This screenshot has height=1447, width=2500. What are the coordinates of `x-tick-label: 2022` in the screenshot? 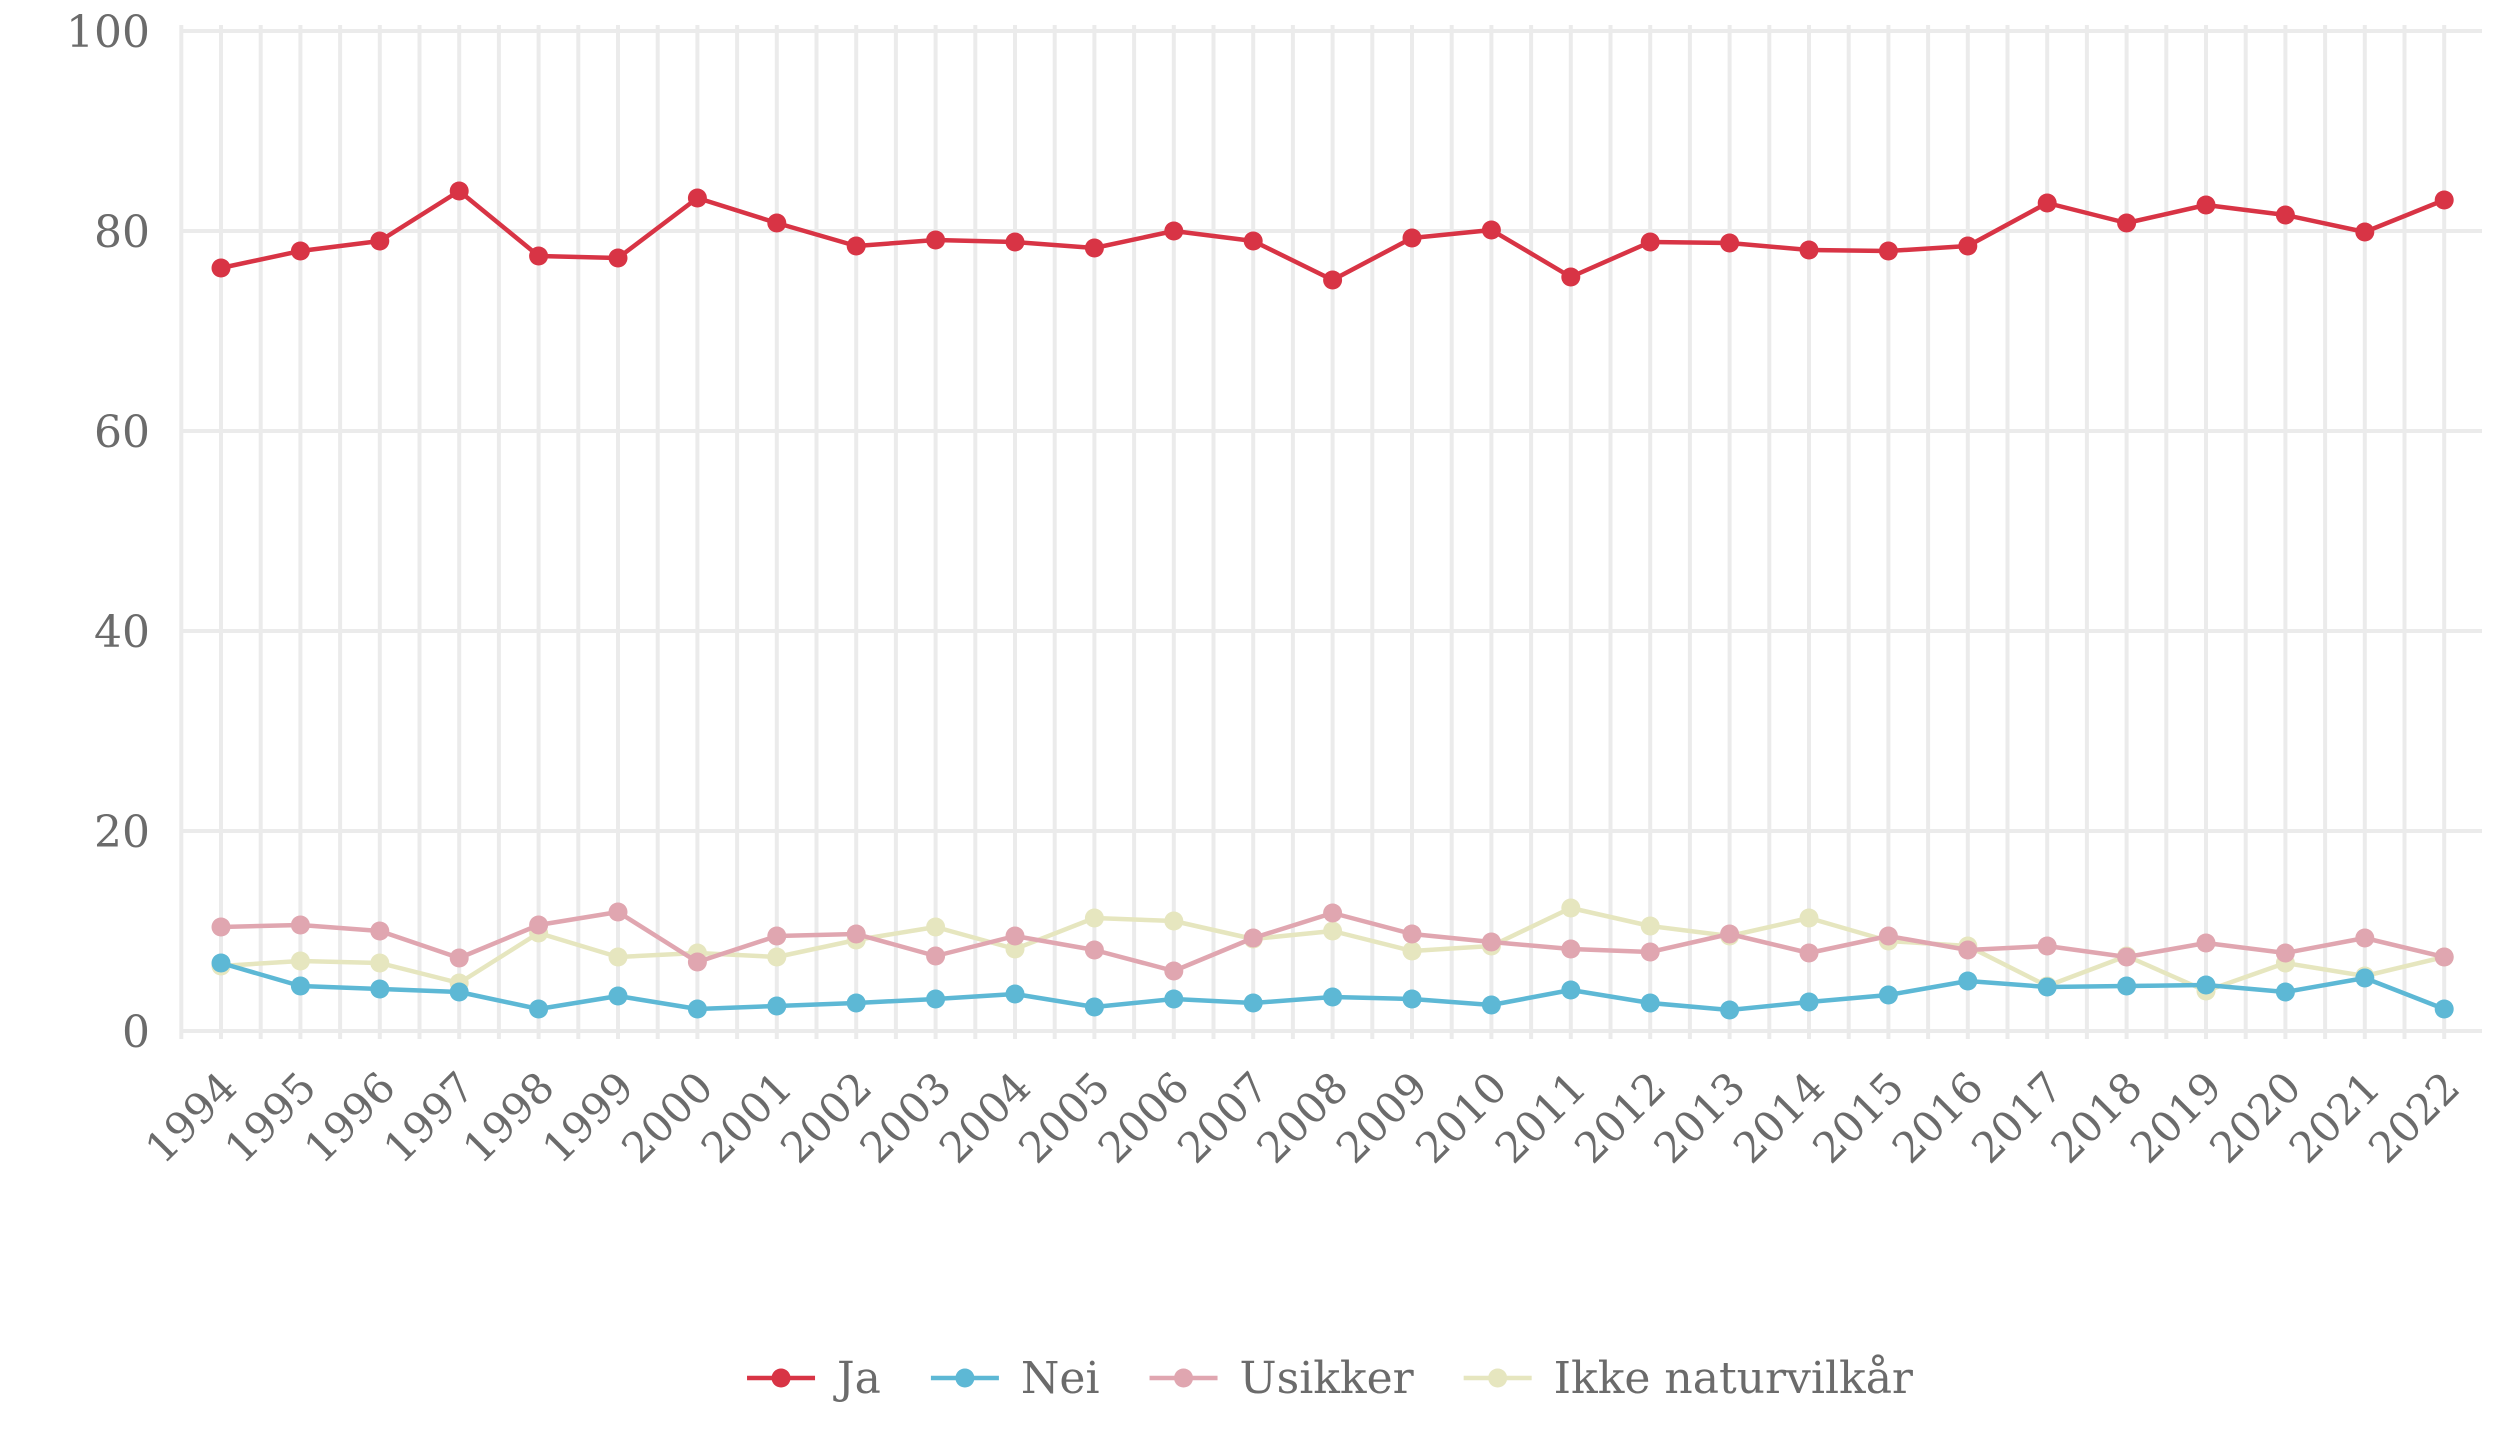 It's located at (2414, 1117).